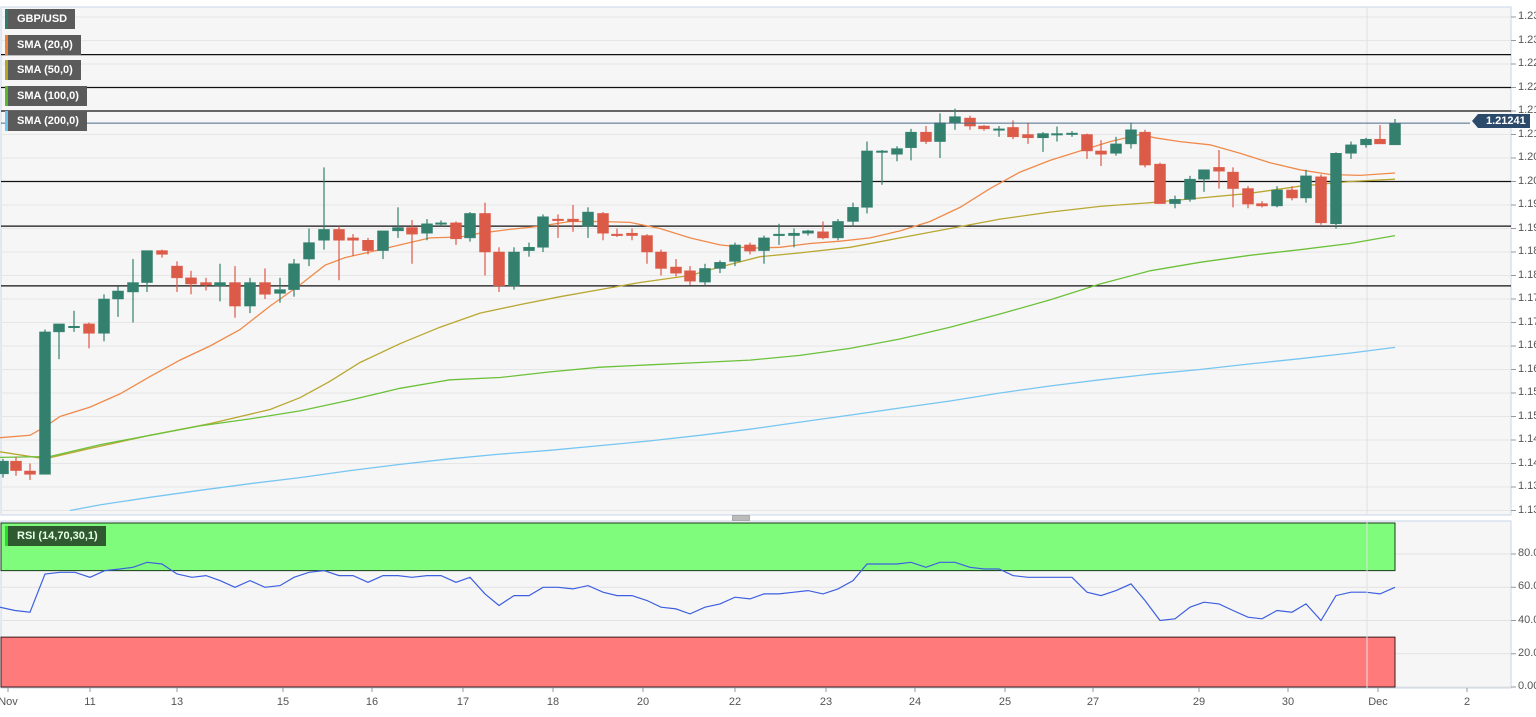 This screenshot has height=717, width=1536. Describe the element at coordinates (1527, 368) in the screenshot. I see `price-tick-label: 1.1600` at that location.